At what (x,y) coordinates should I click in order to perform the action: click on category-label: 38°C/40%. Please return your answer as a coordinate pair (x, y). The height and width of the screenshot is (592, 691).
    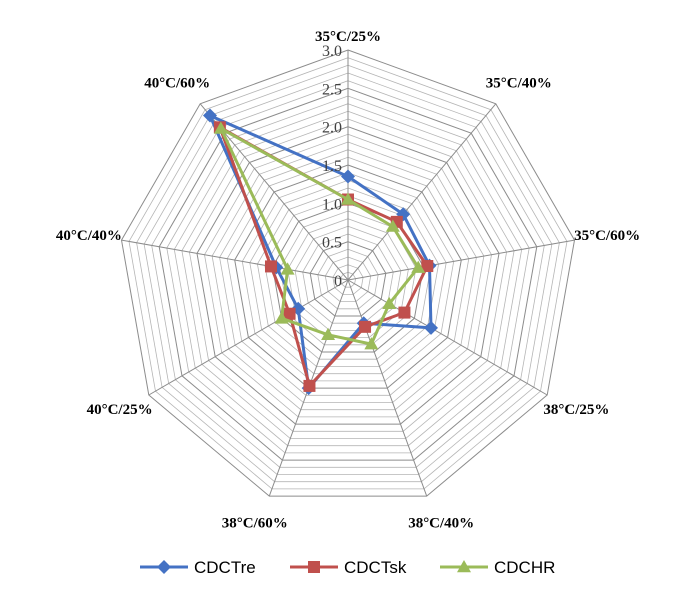
    Looking at the image, I should click on (441, 523).